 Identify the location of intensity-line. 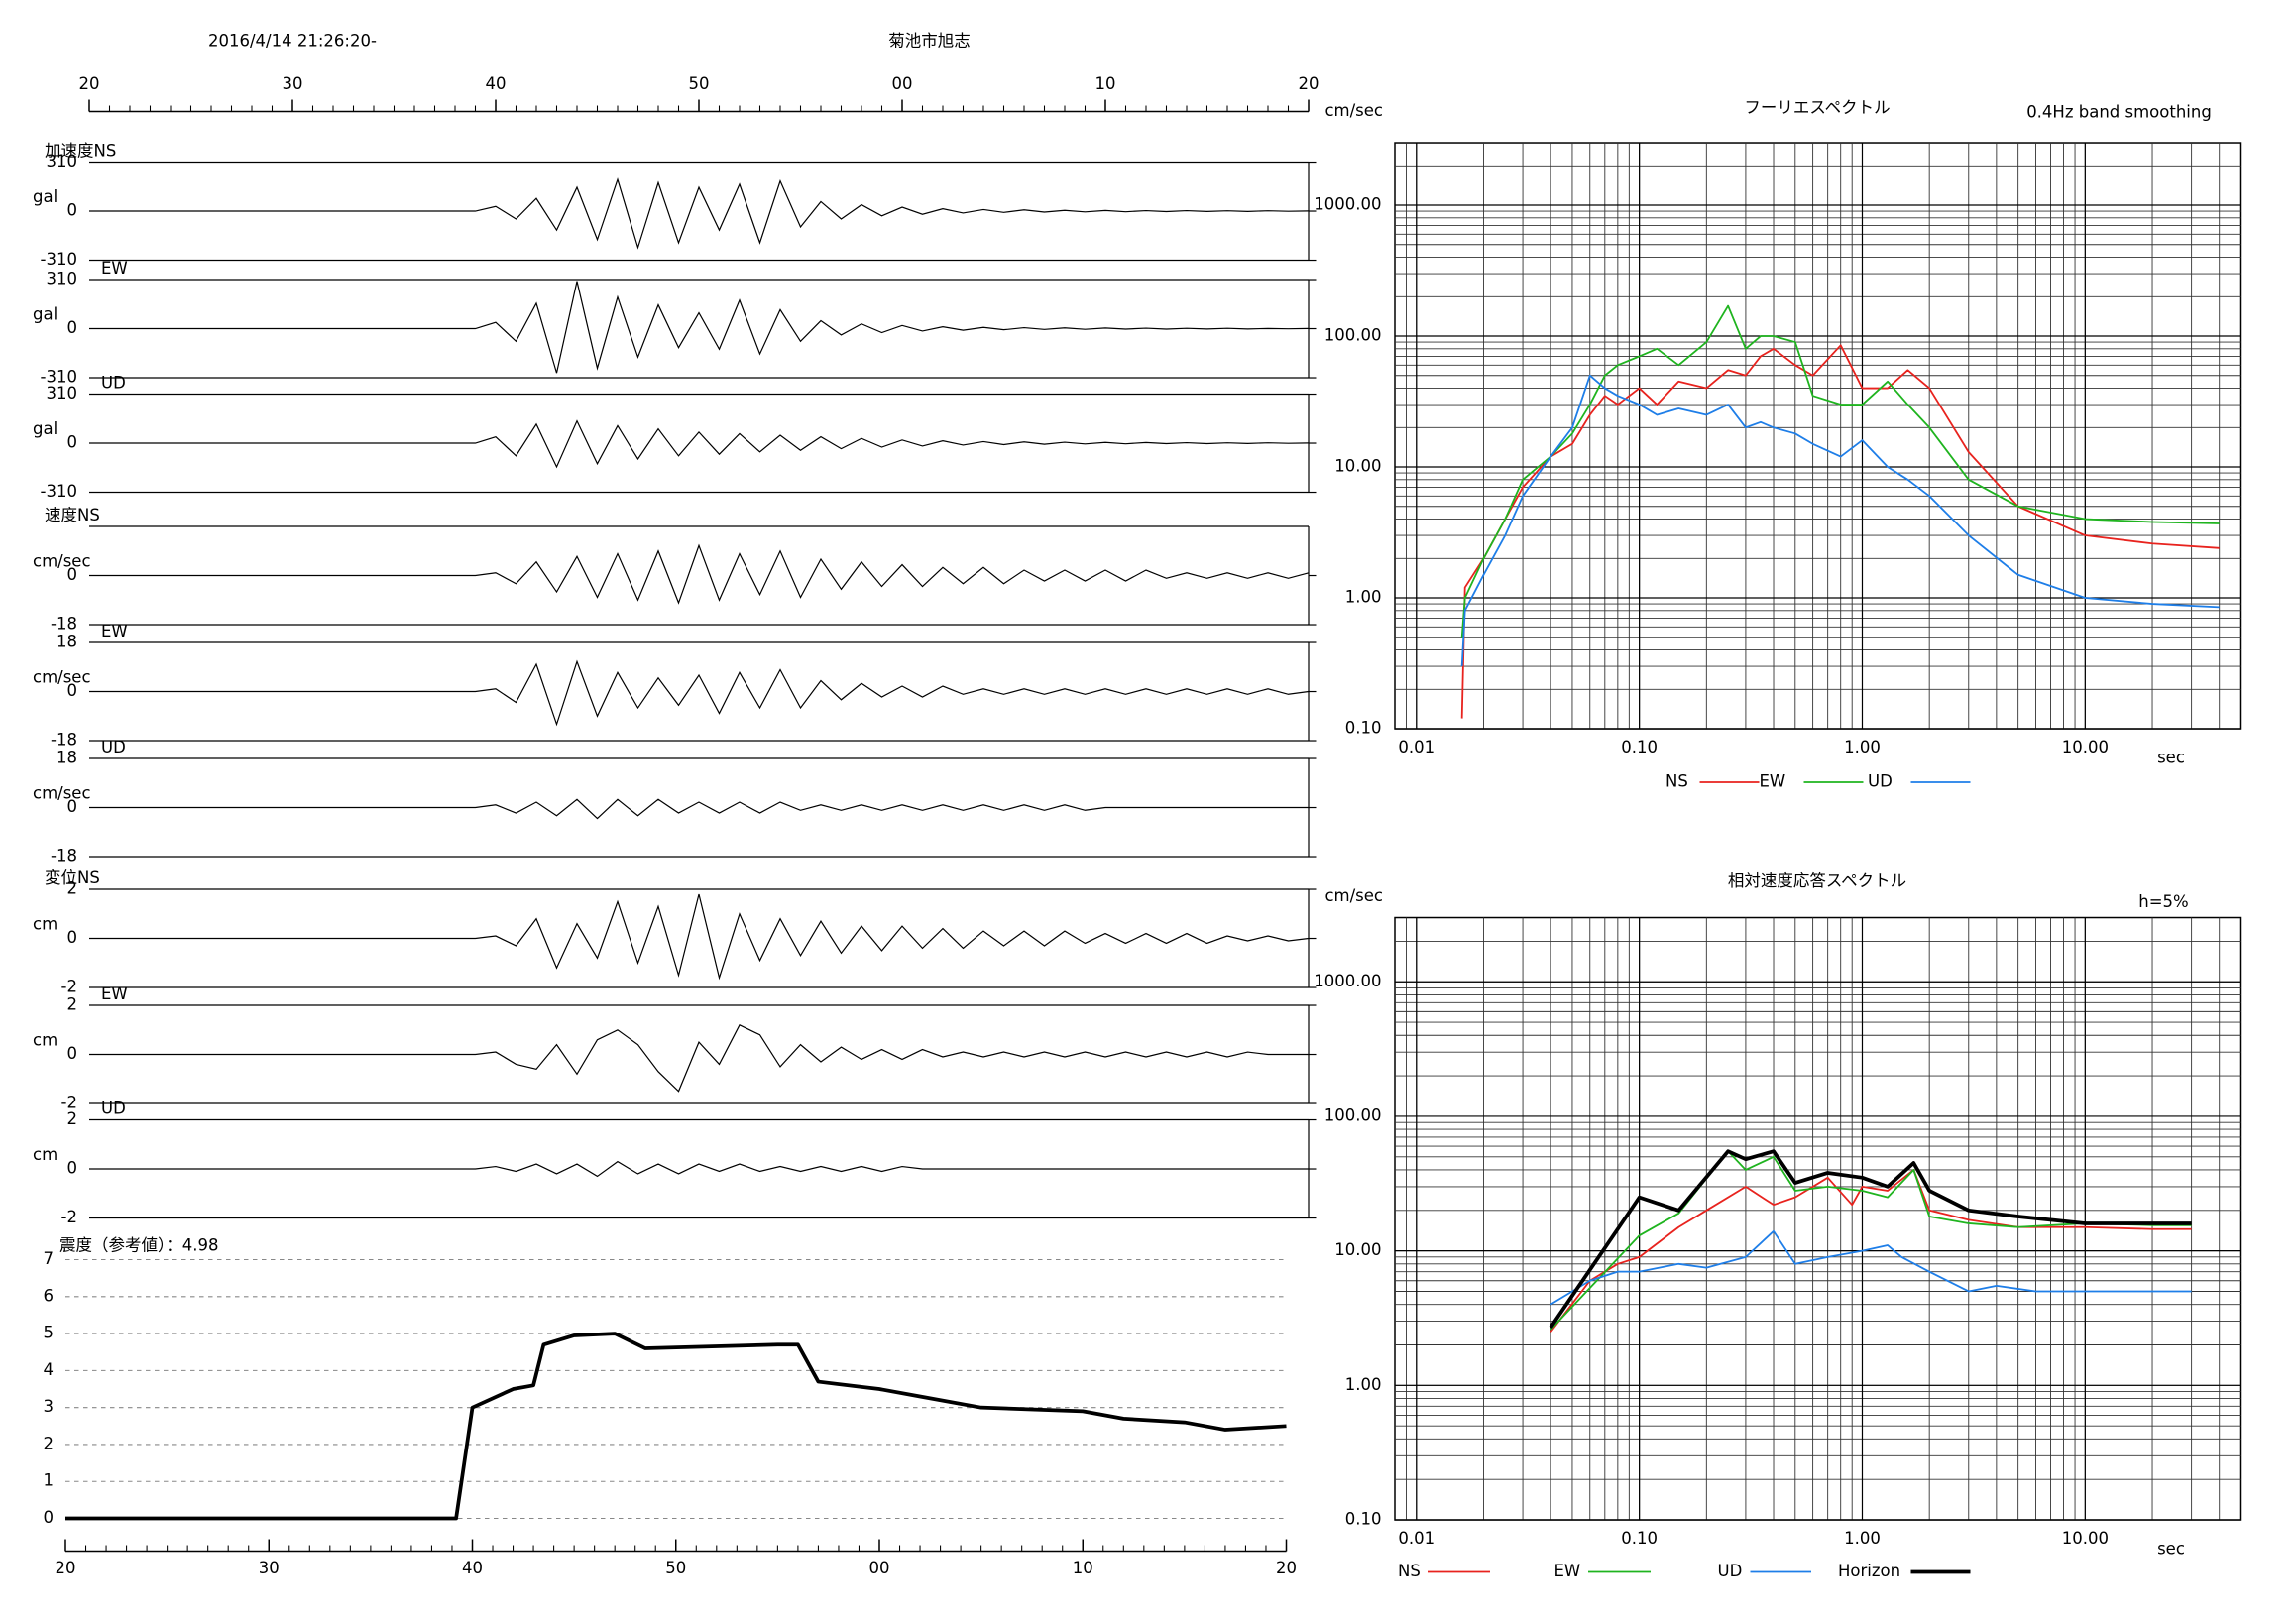
(676, 1426).